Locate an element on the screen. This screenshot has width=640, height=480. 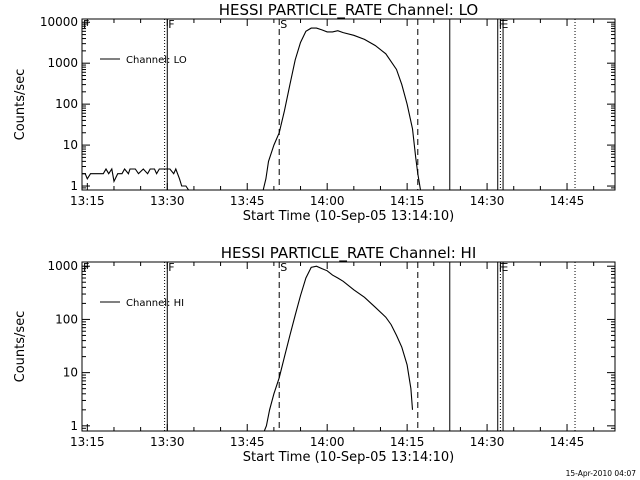
y-tick-label: 10000 is located at coordinates (59, 22).